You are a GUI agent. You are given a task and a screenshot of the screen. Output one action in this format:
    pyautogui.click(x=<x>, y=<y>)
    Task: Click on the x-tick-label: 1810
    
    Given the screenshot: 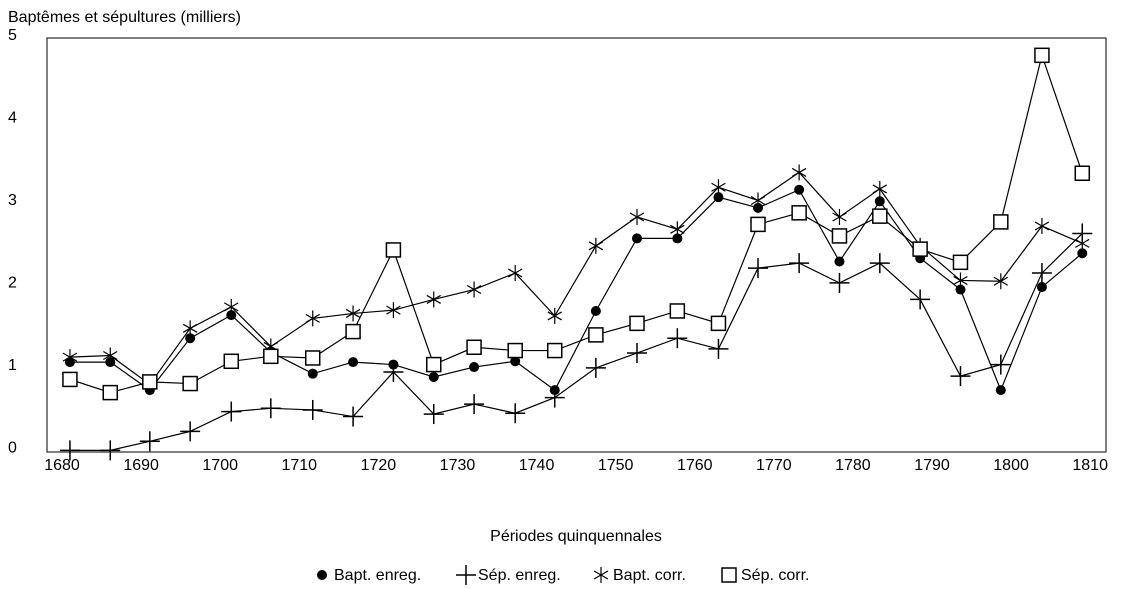 What is the action you would take?
    pyautogui.click(x=1090, y=465)
    